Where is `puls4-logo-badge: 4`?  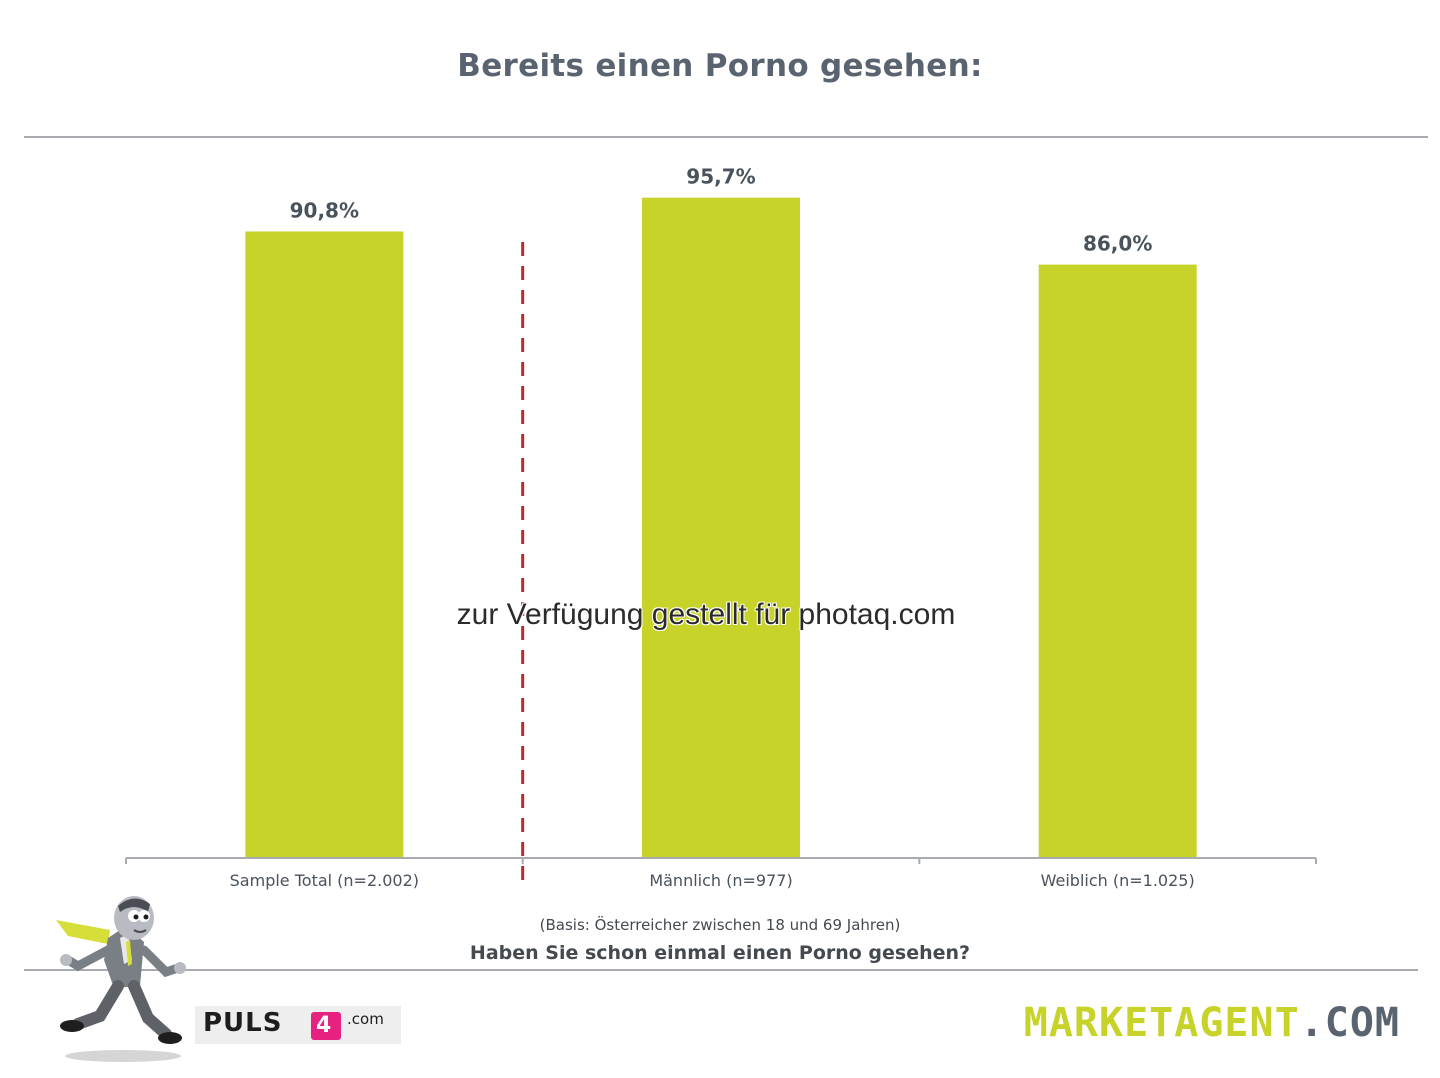 puls4-logo-badge: 4 is located at coordinates (326, 1026).